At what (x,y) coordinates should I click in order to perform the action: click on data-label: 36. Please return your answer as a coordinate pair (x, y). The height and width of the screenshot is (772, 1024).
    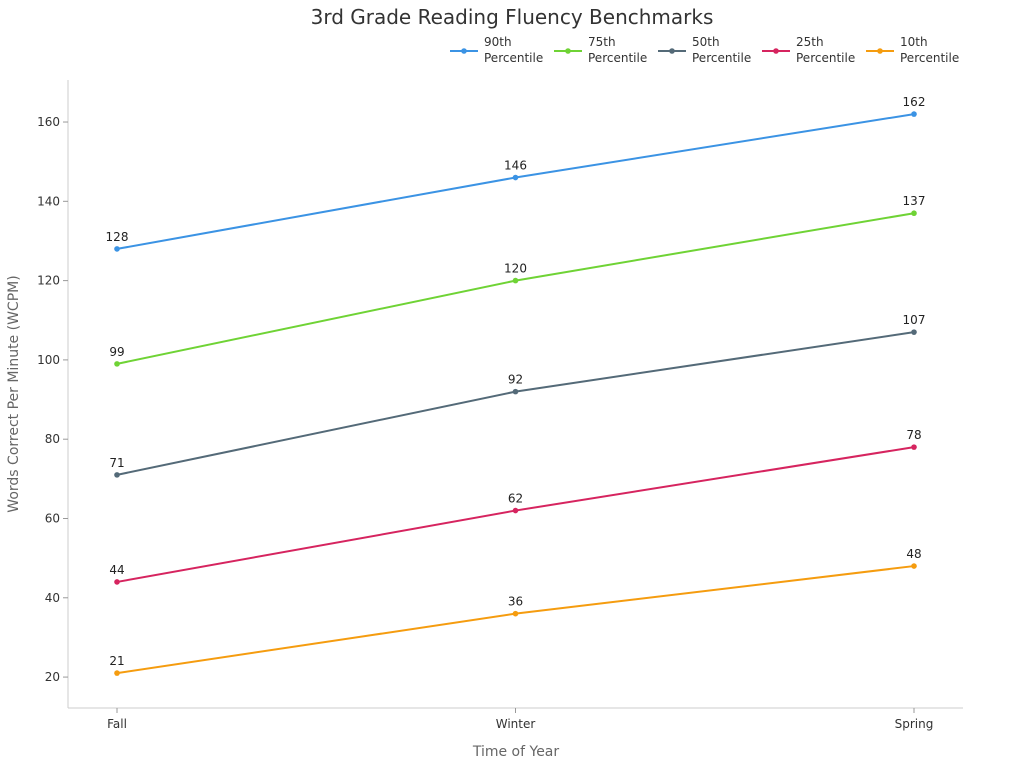
    Looking at the image, I should click on (515, 602).